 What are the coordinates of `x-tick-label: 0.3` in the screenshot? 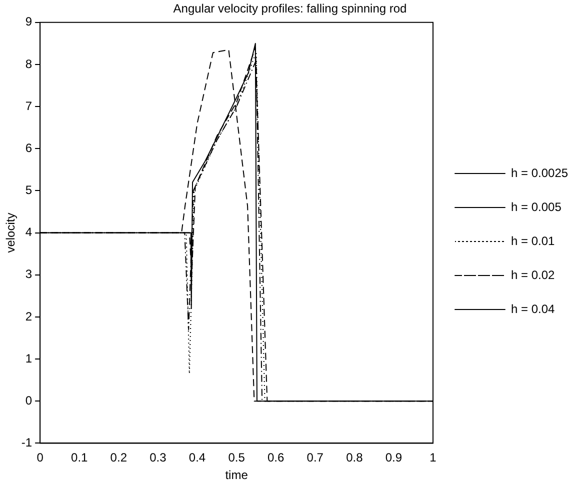 It's located at (158, 457).